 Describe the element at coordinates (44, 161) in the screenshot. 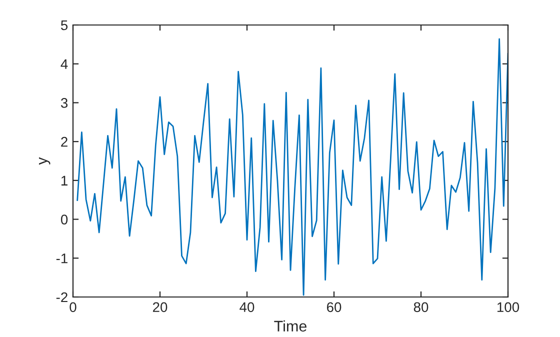

I see `y-axis-title: y` at that location.